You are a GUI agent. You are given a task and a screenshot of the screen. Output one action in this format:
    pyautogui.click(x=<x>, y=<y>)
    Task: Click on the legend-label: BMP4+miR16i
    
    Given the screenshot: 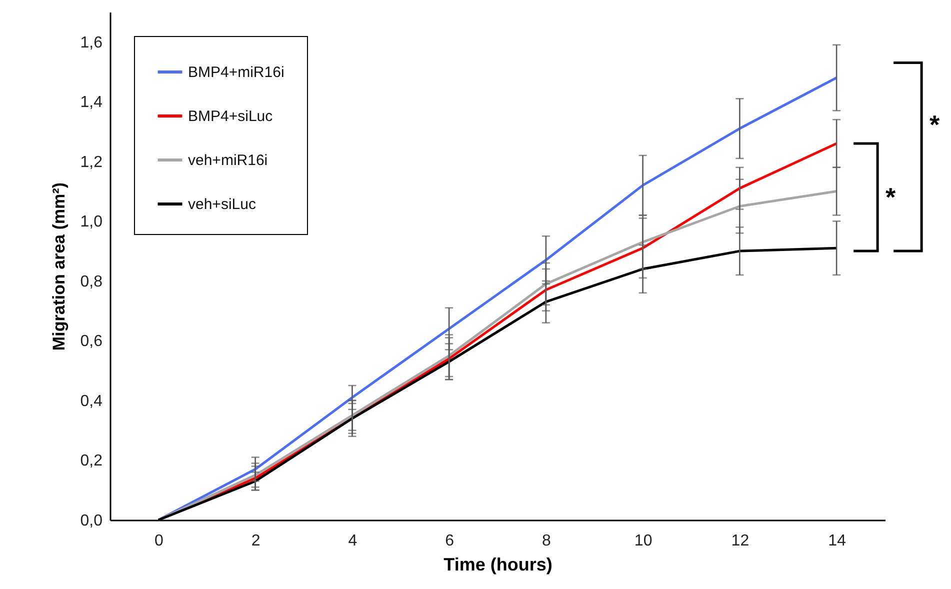 What is the action you would take?
    pyautogui.click(x=236, y=72)
    